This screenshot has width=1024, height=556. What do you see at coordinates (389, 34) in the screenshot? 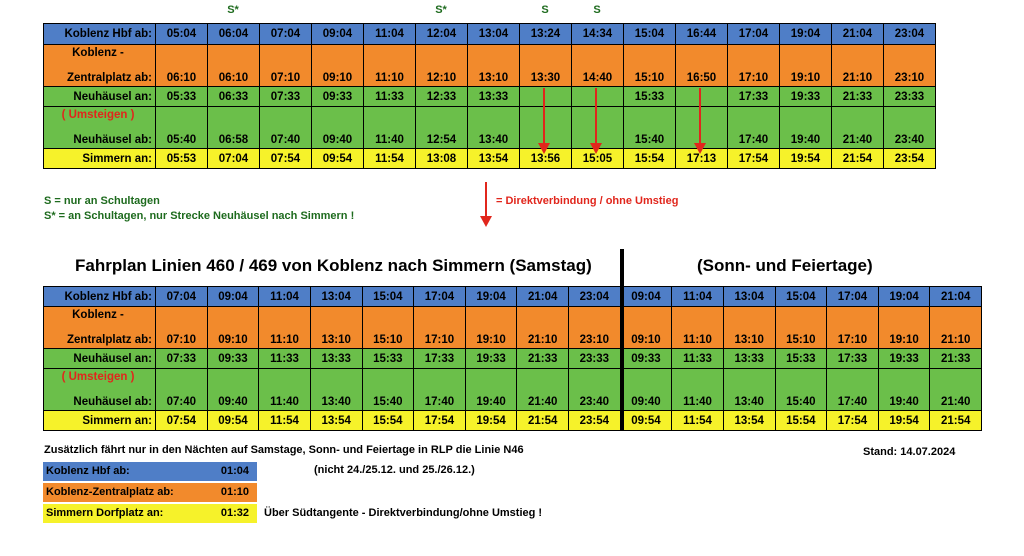
I see `time-cell: 11:04` at bounding box center [389, 34].